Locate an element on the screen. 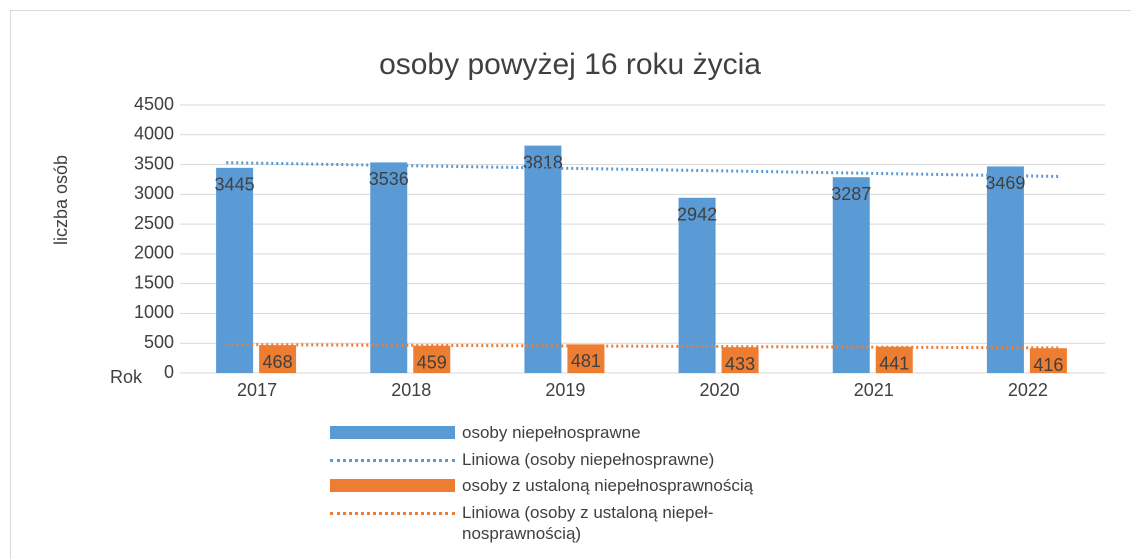 Image resolution: width=1131 pixels, height=559 pixels. legend-item: Liniowa (osoby niepełnosprawne) is located at coordinates (541, 462).